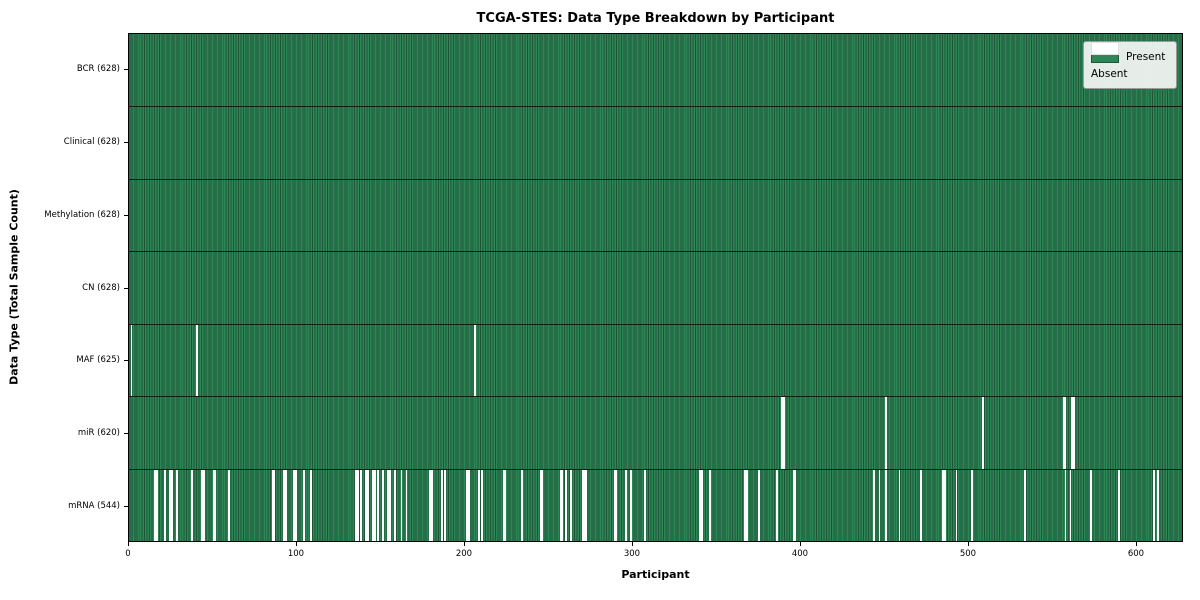  I want to click on y-tick-label: BCR (628), so click(98, 69).